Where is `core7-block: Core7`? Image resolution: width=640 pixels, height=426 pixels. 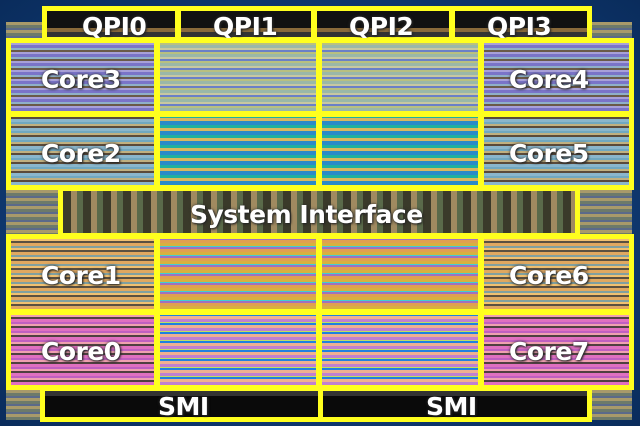 core7-block: Core7 is located at coordinates (556, 350).